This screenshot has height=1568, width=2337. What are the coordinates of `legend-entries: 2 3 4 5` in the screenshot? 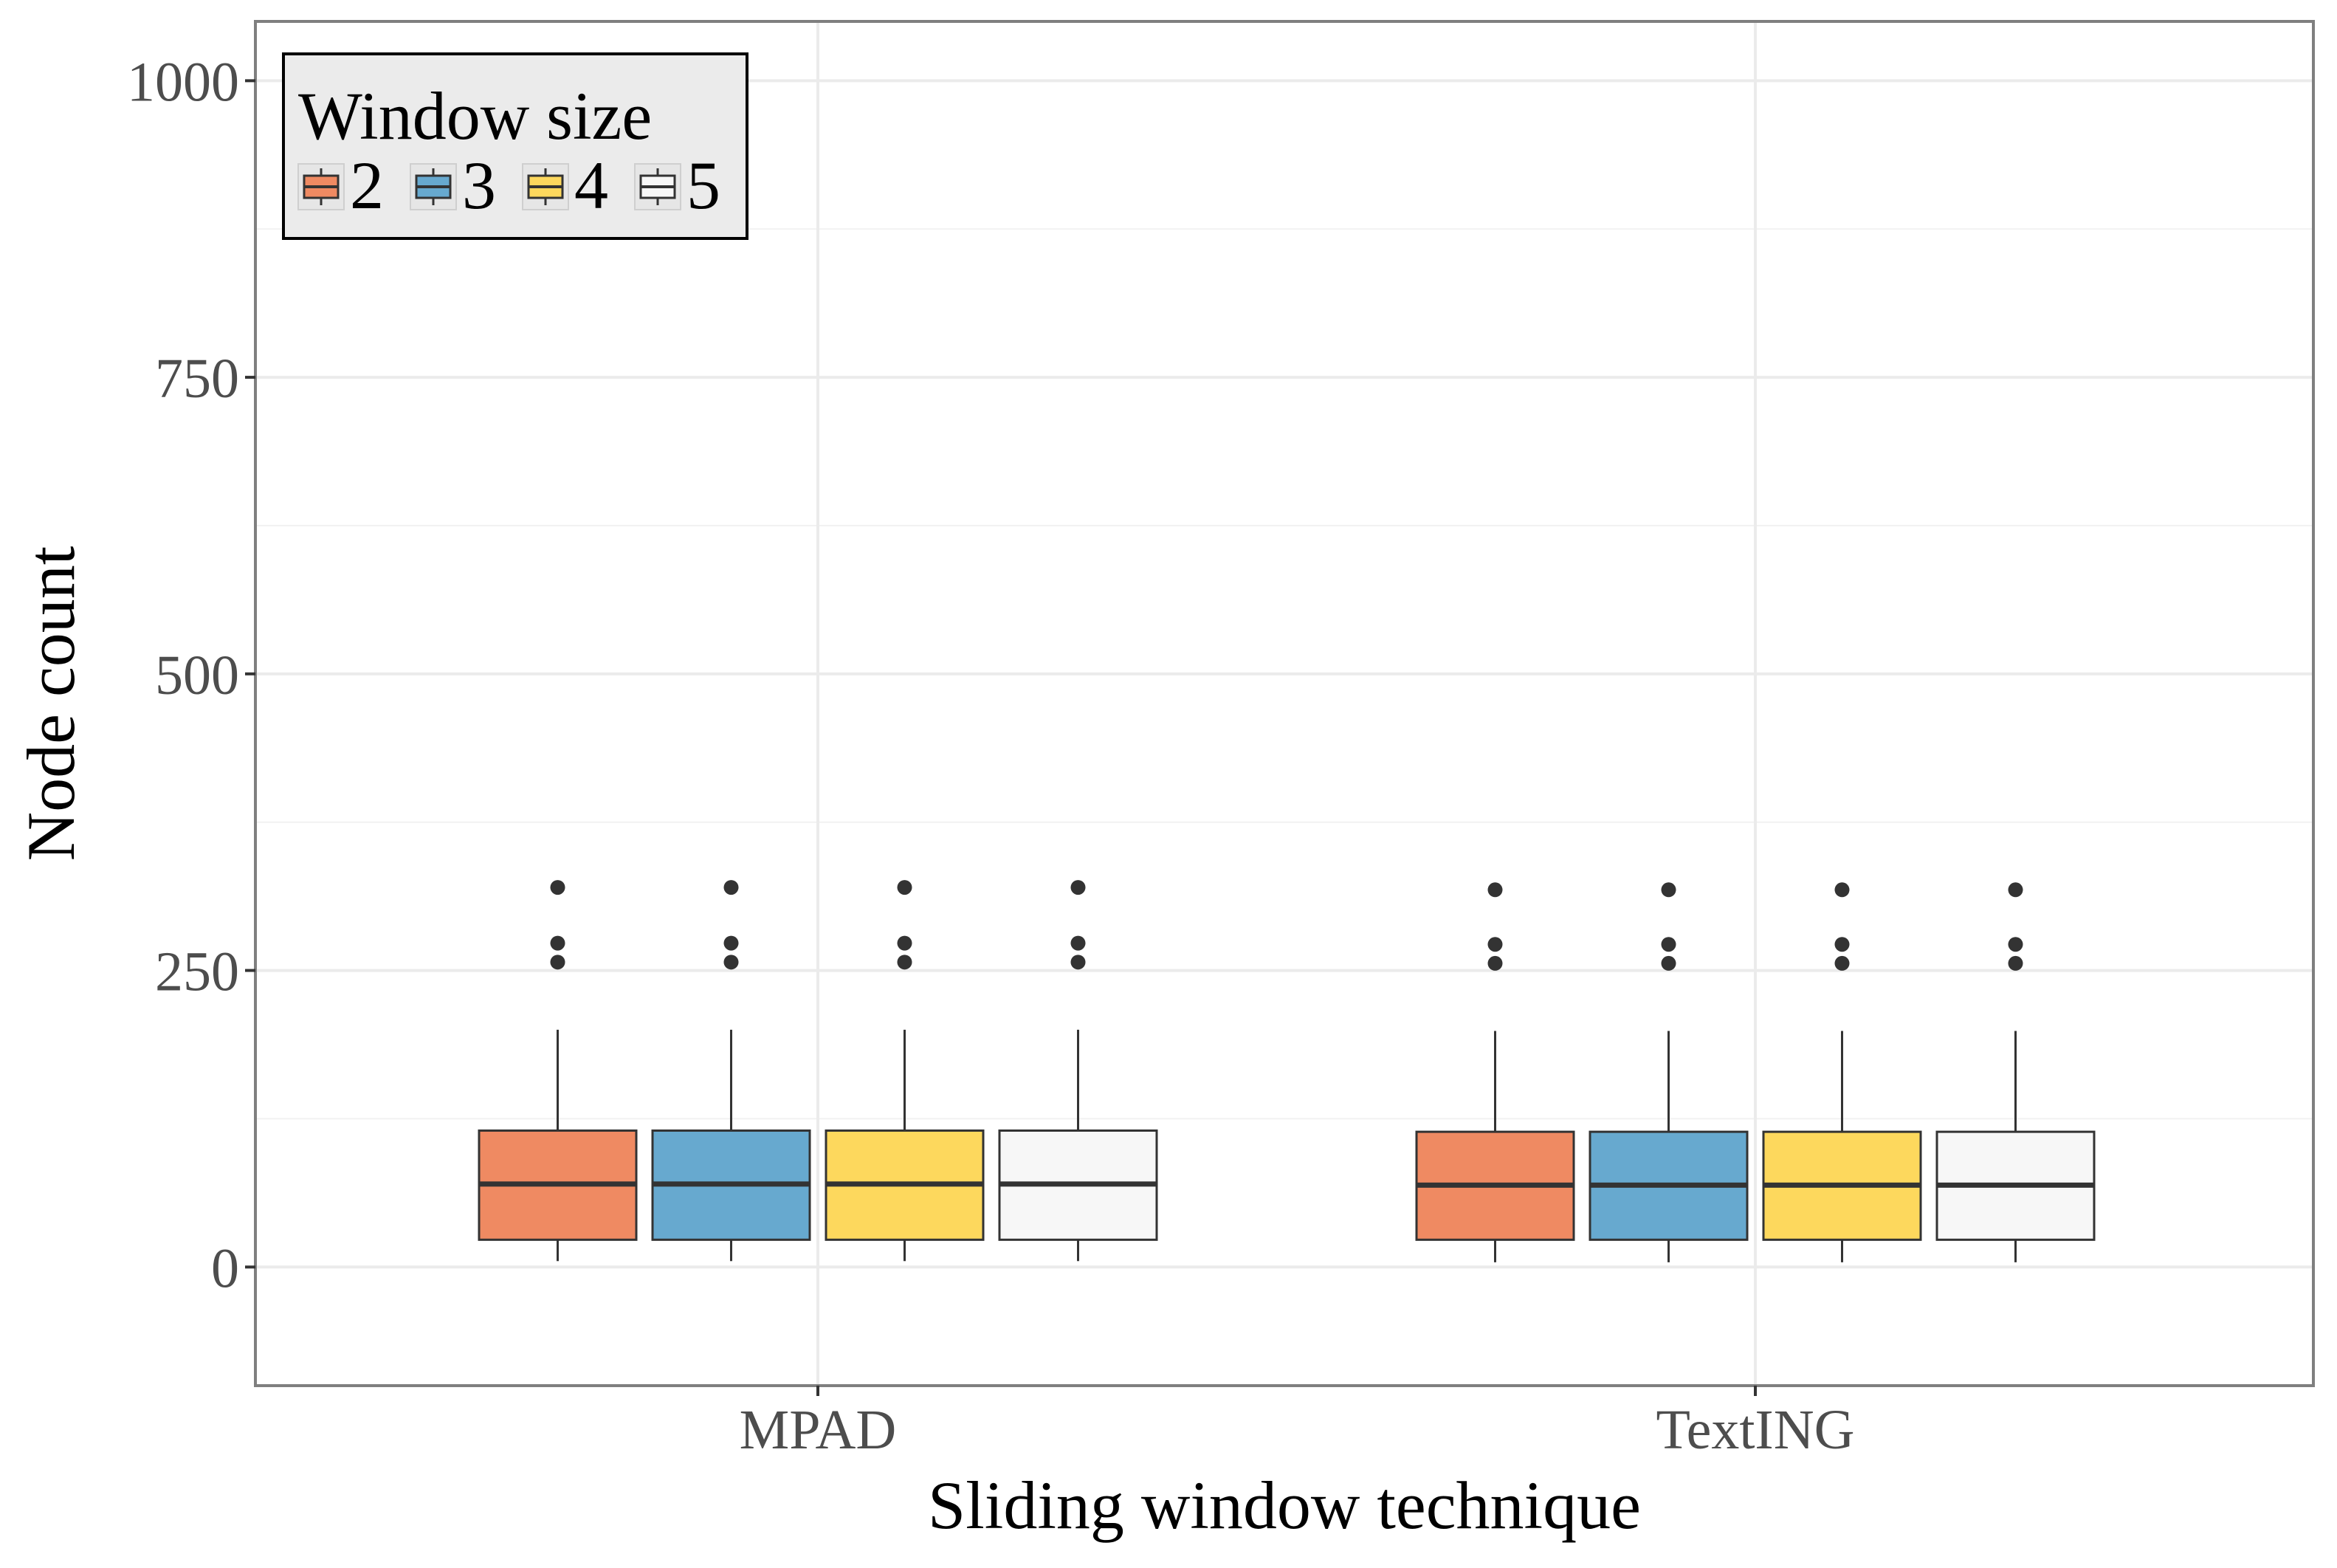 It's located at (509, 186).